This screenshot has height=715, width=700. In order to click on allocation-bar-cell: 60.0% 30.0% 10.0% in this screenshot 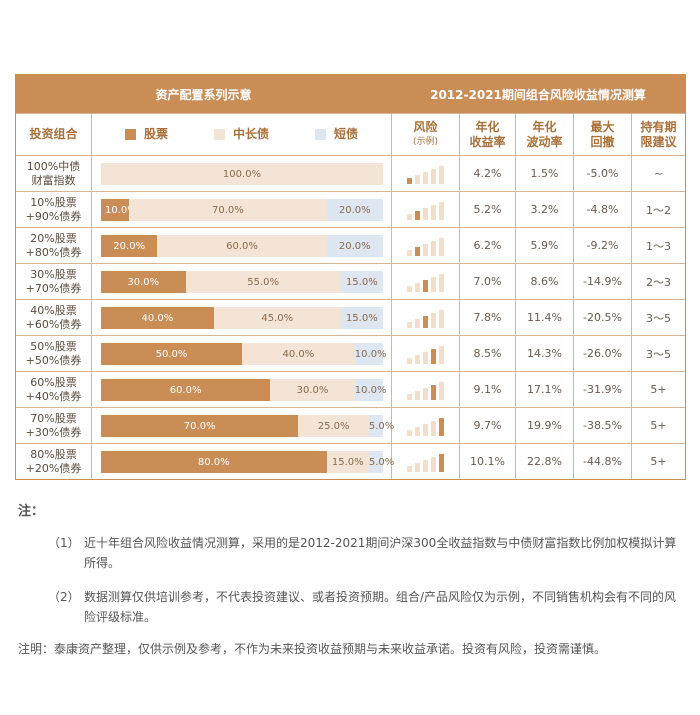, I will do `click(241, 389)`.